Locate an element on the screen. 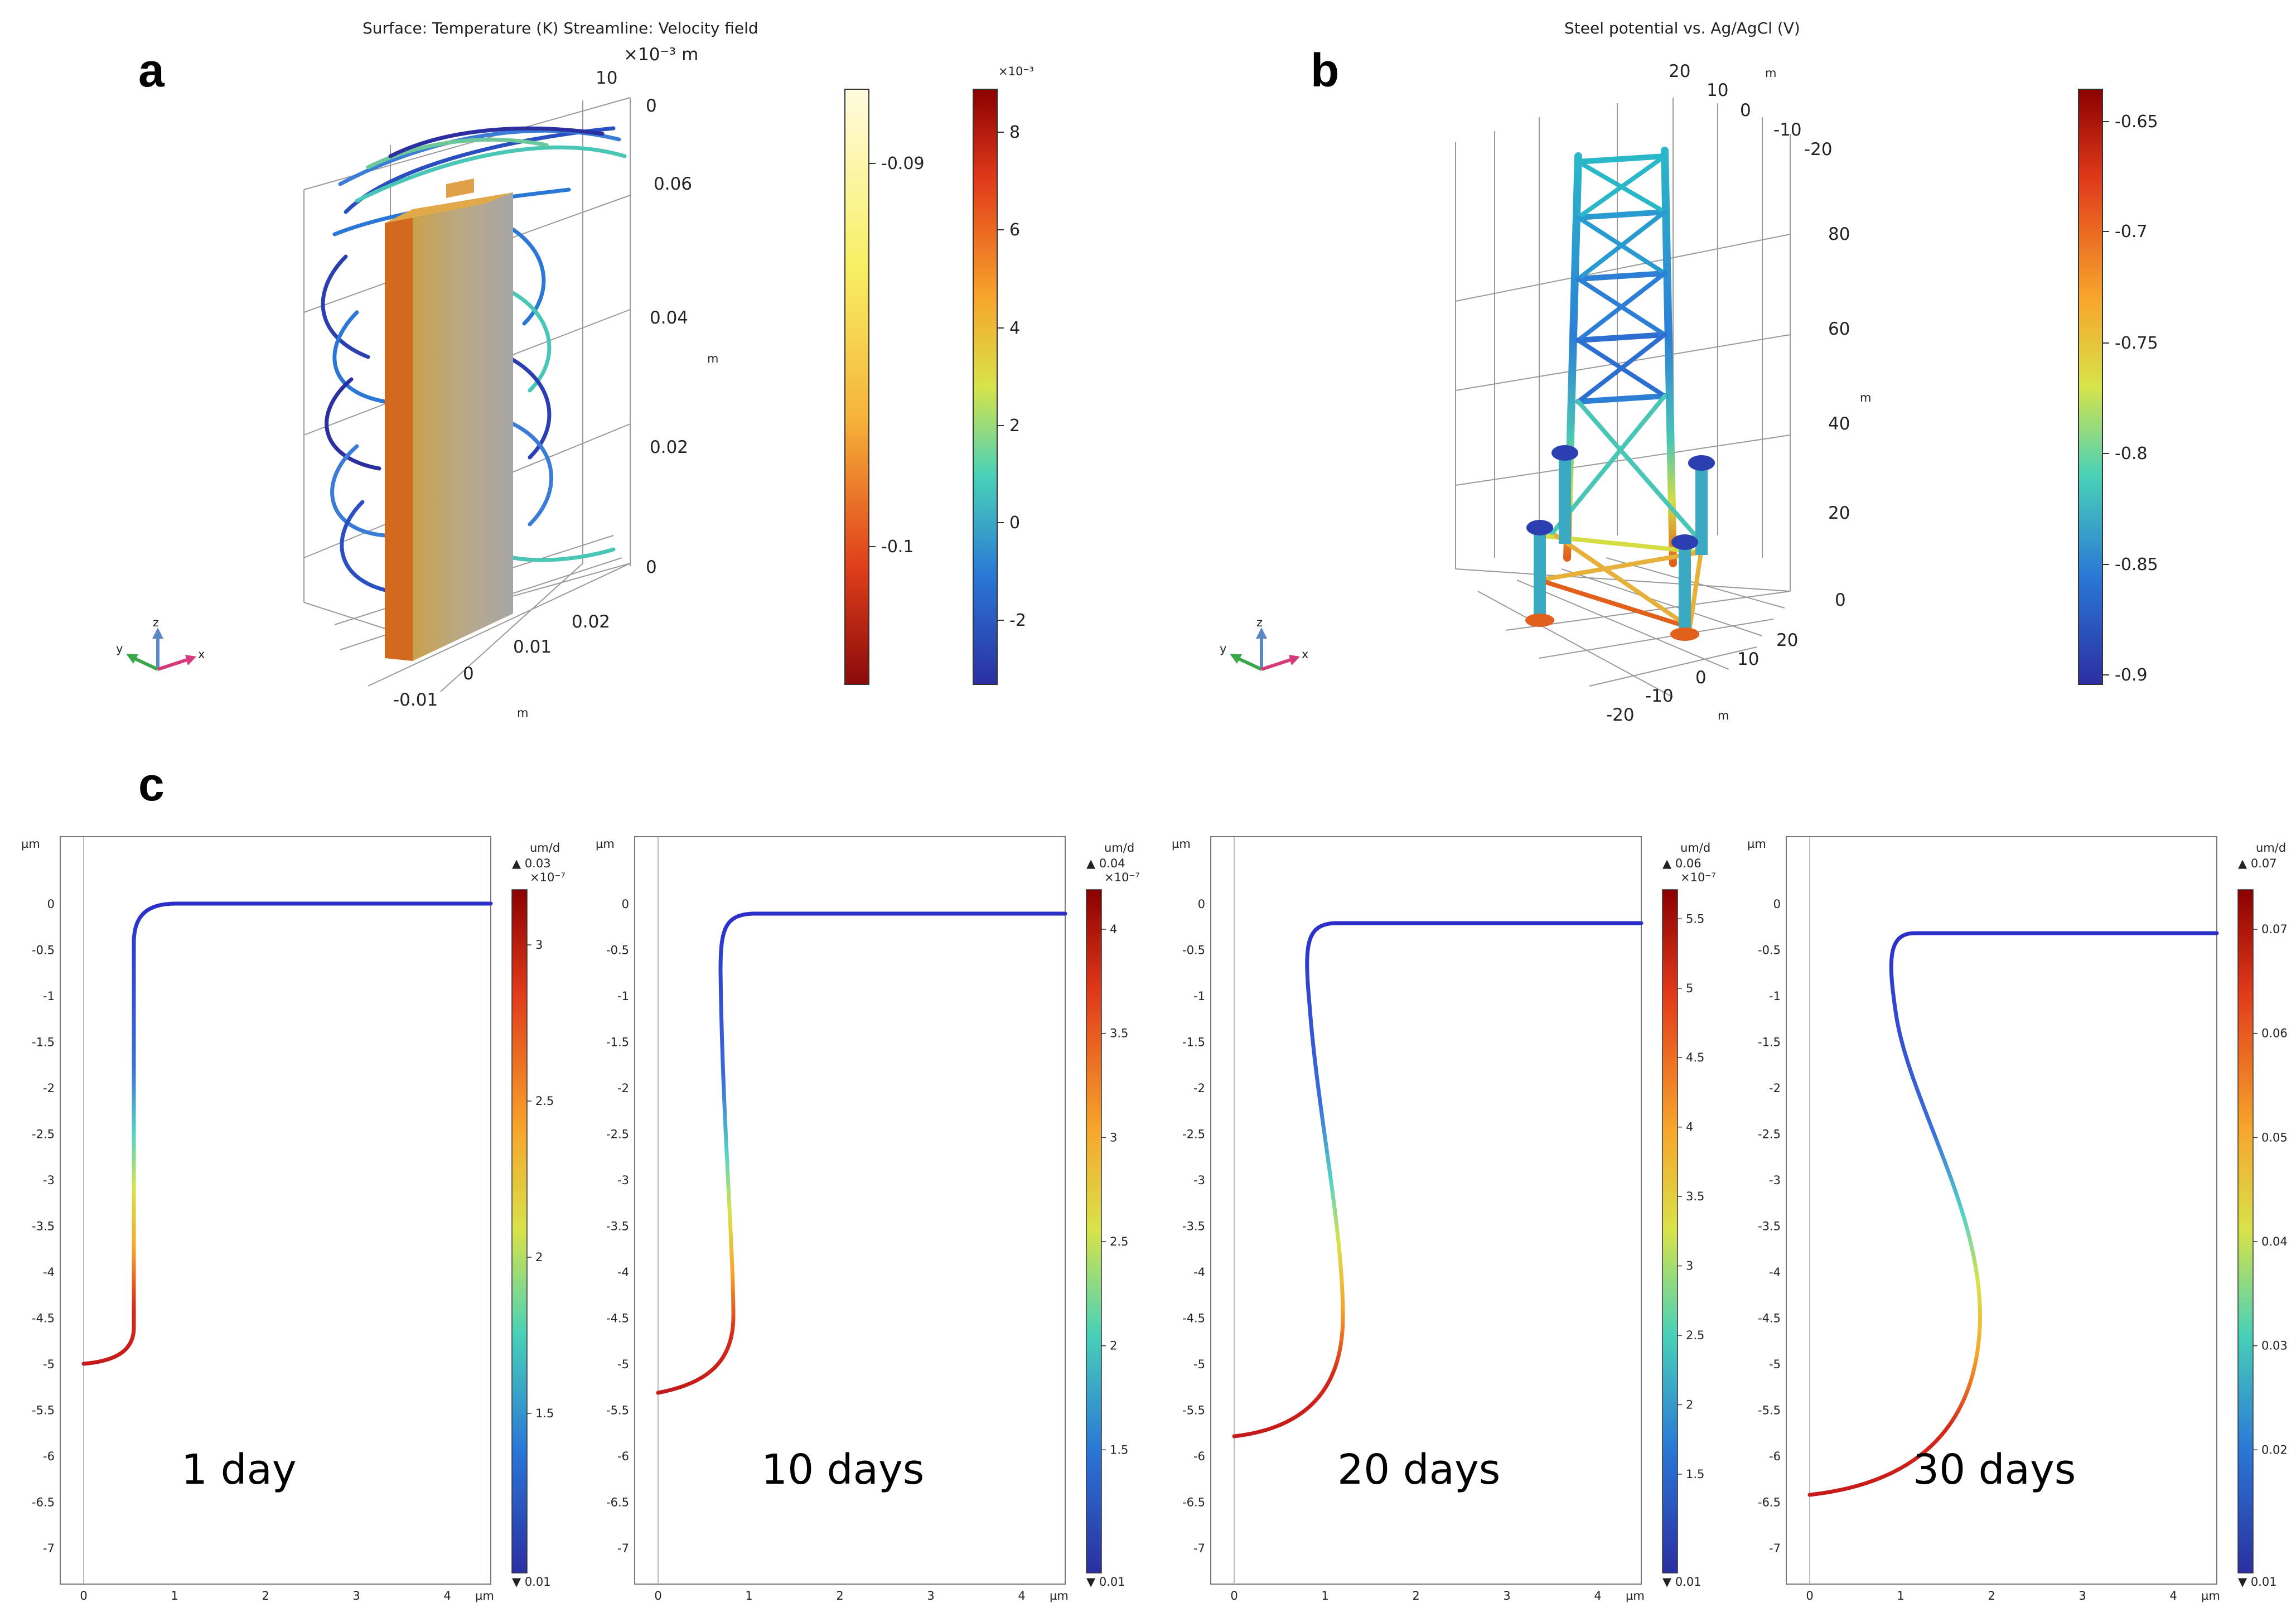 Image resolution: width=2296 pixels, height=1617 pixels. panel-b-cb-tick-1: -0.7 is located at coordinates (2131, 232).